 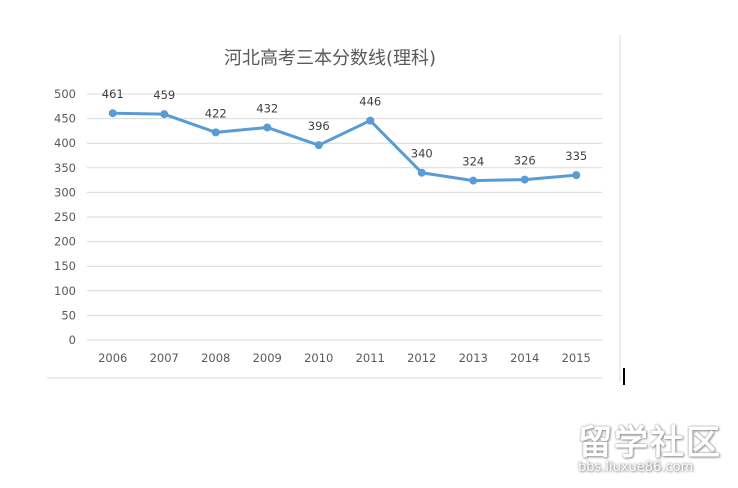 I want to click on x-tick-label: 2008, so click(x=215, y=358).